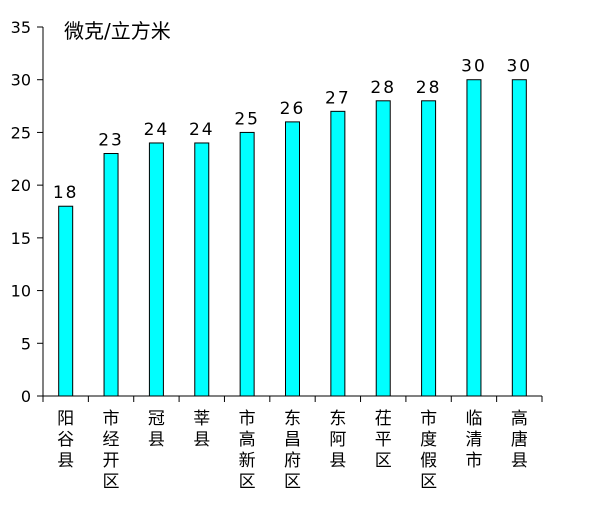 The image size is (590, 510). I want to click on value-label: 18, so click(66, 193).